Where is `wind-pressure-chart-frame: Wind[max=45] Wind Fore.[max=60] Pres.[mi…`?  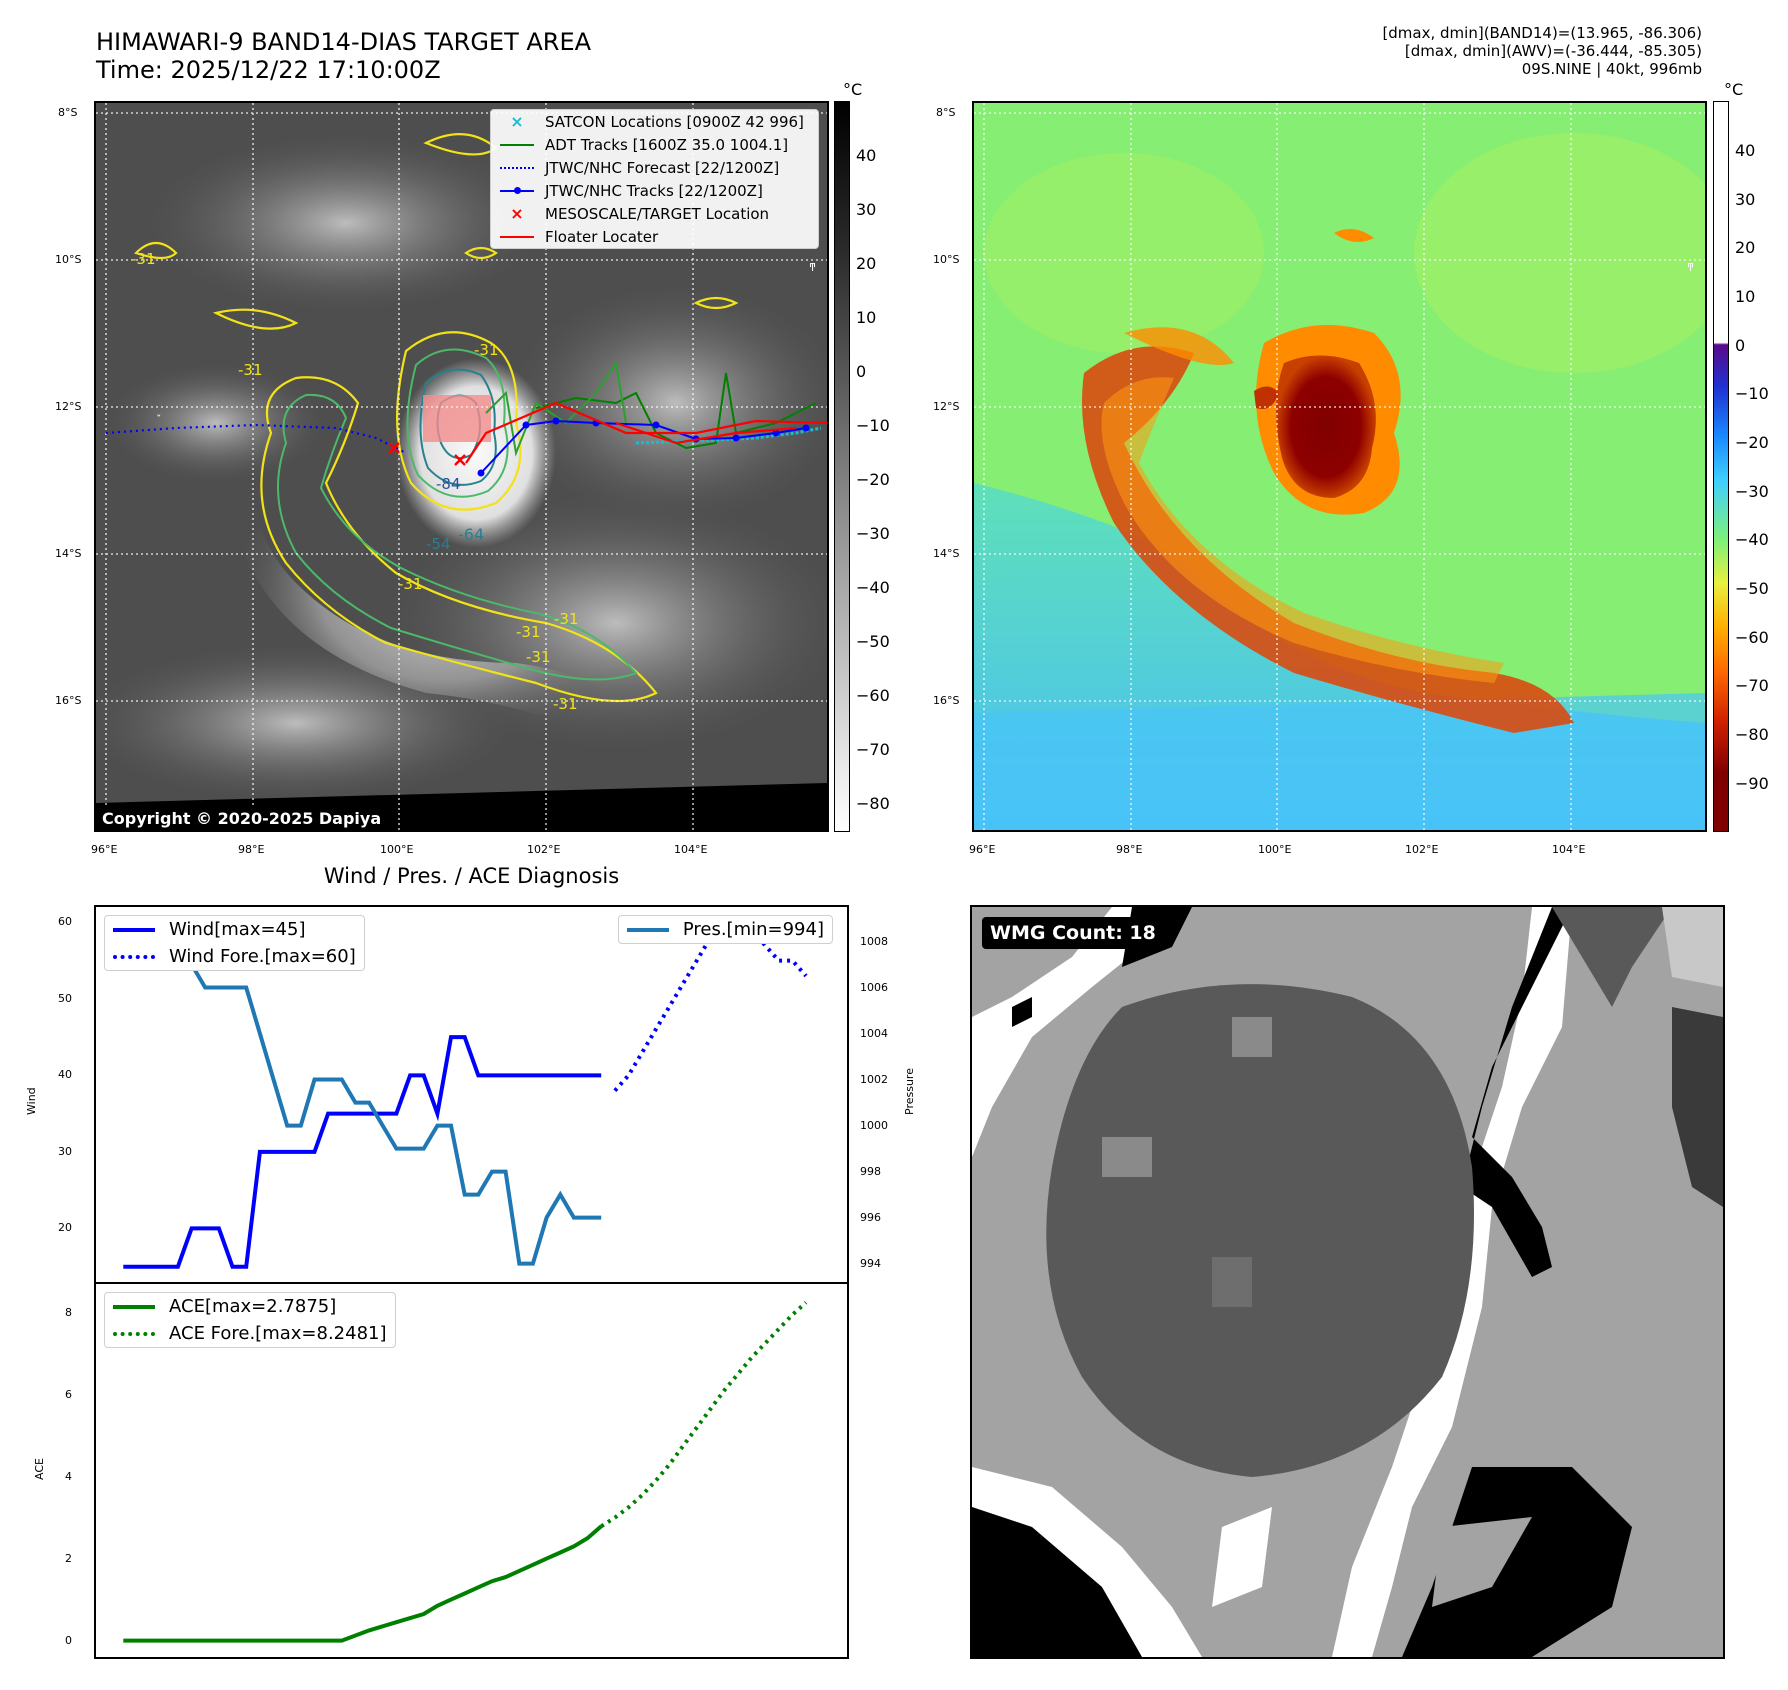 wind-pressure-chart-frame: Wind[max=45] Wind Fore.[max=60] Pres.[mi… is located at coordinates (471, 1094).